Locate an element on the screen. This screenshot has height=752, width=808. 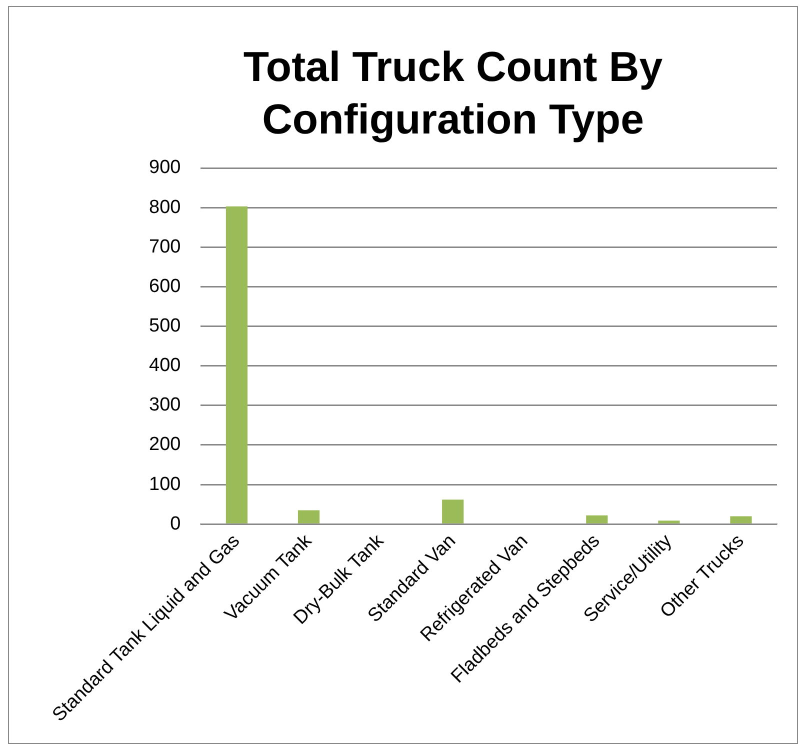
y-tick-label: 800 is located at coordinates (165, 207).